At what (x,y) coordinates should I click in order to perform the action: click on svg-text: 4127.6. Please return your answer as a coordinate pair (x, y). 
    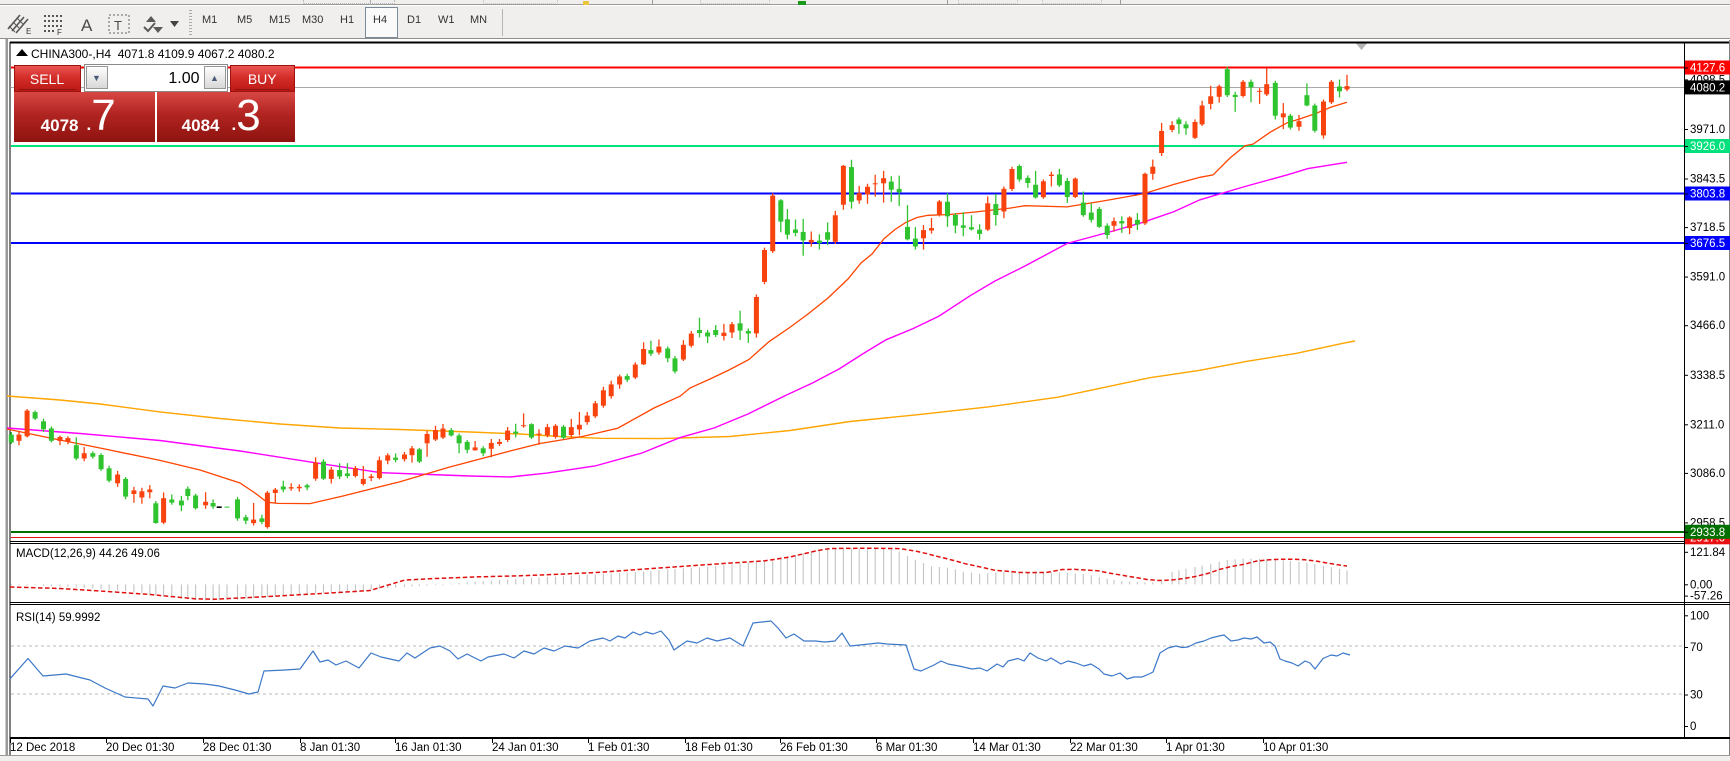
    Looking at the image, I should click on (1707, 69).